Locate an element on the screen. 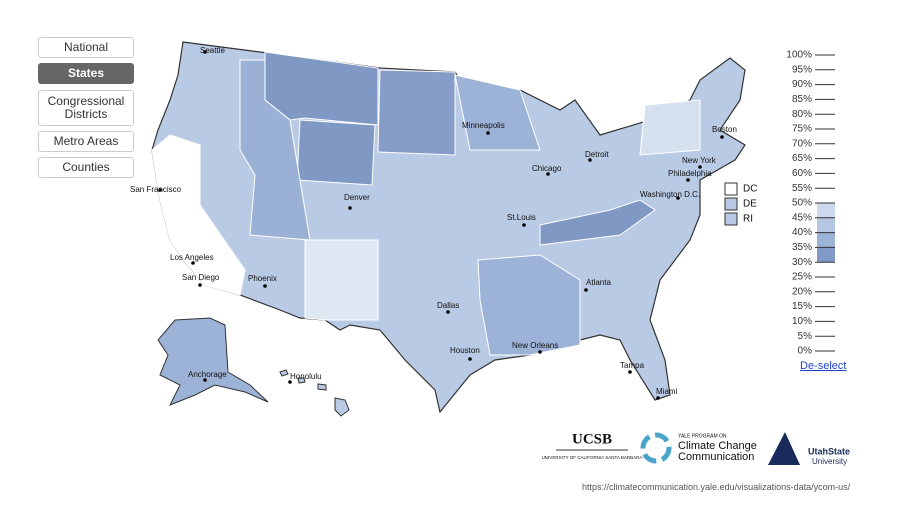 Image resolution: width=900 pixels, height=506 pixels. state-box-label: DC is located at coordinates (750, 189).